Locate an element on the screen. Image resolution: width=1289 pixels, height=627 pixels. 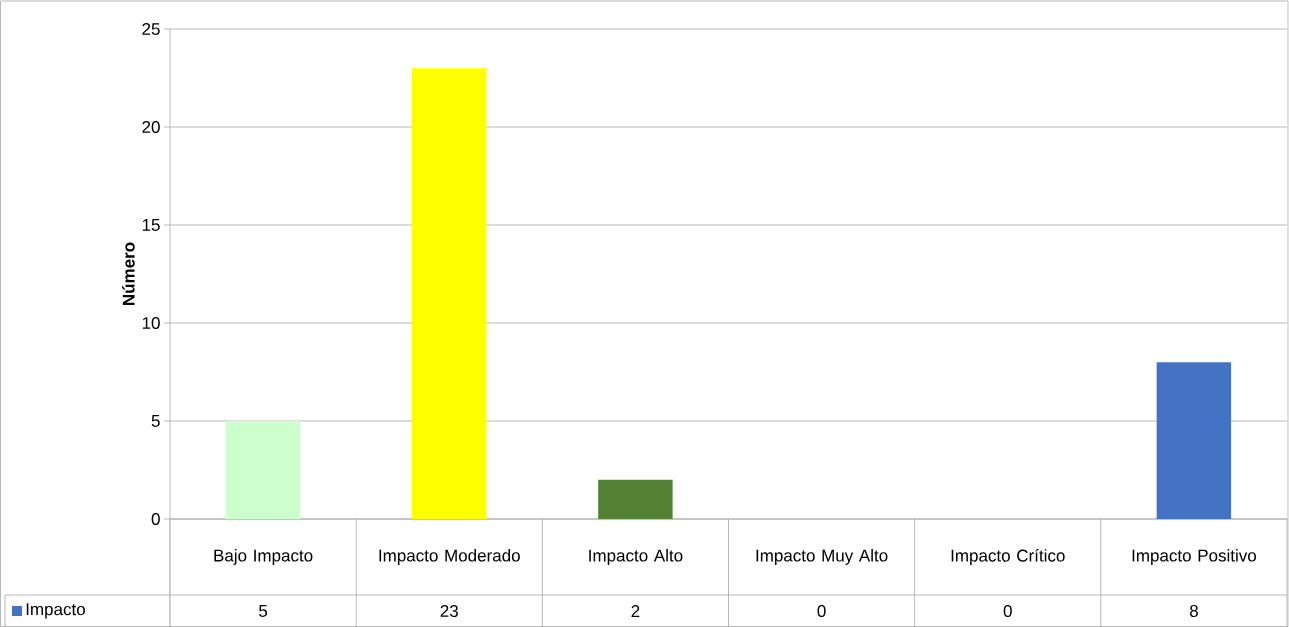
x-tick-label: Impacto Moderado is located at coordinates (449, 557).